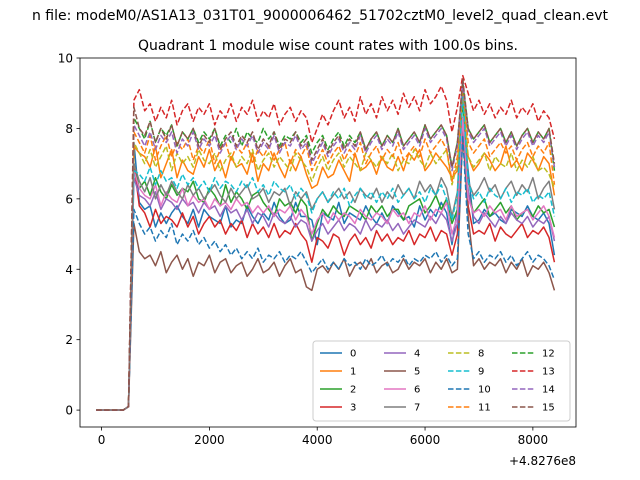 Image resolution: width=640 pixels, height=480 pixels. What do you see at coordinates (353, 372) in the screenshot?
I see `legend-label-1: 1` at bounding box center [353, 372].